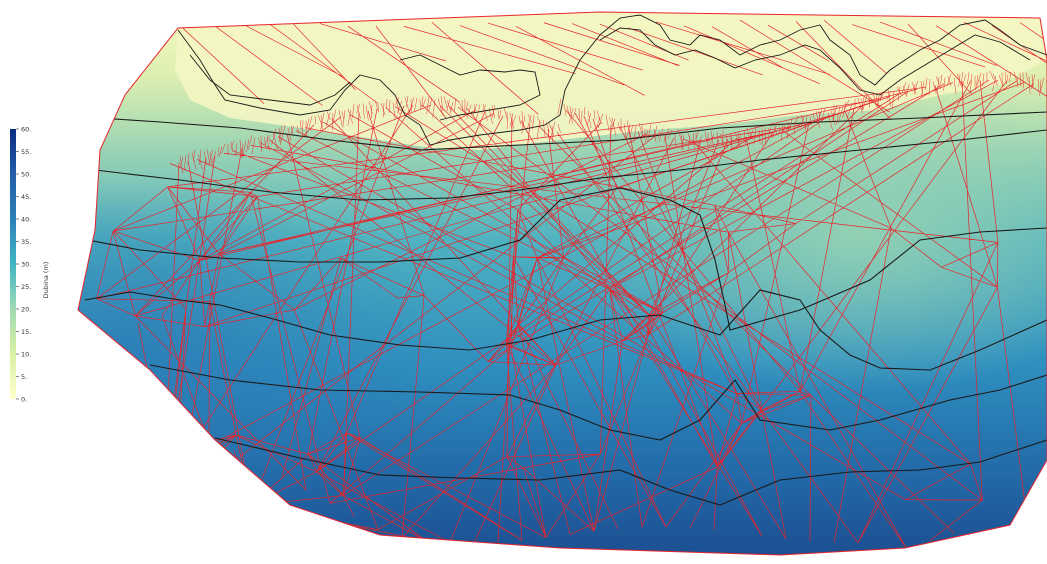 This screenshot has height=564, width=1047. Describe the element at coordinates (26, 242) in the screenshot. I see `colorbar-tick-label: 35.` at that location.